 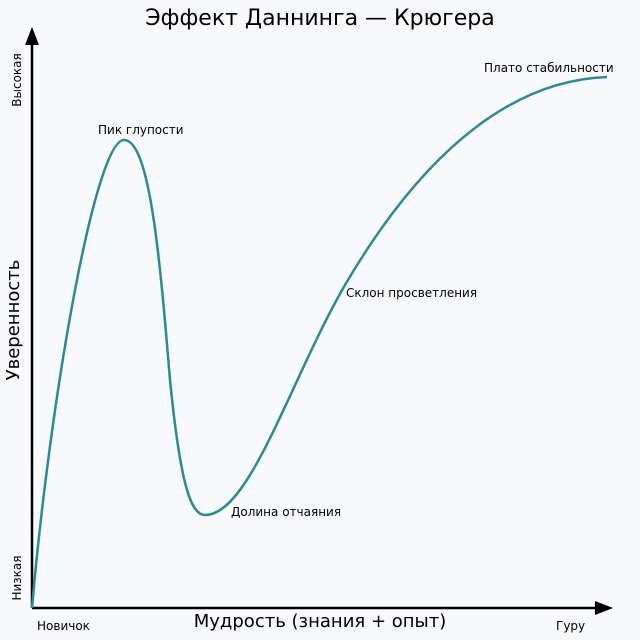 I want to click on x-arrow, so click(x=604, y=608).